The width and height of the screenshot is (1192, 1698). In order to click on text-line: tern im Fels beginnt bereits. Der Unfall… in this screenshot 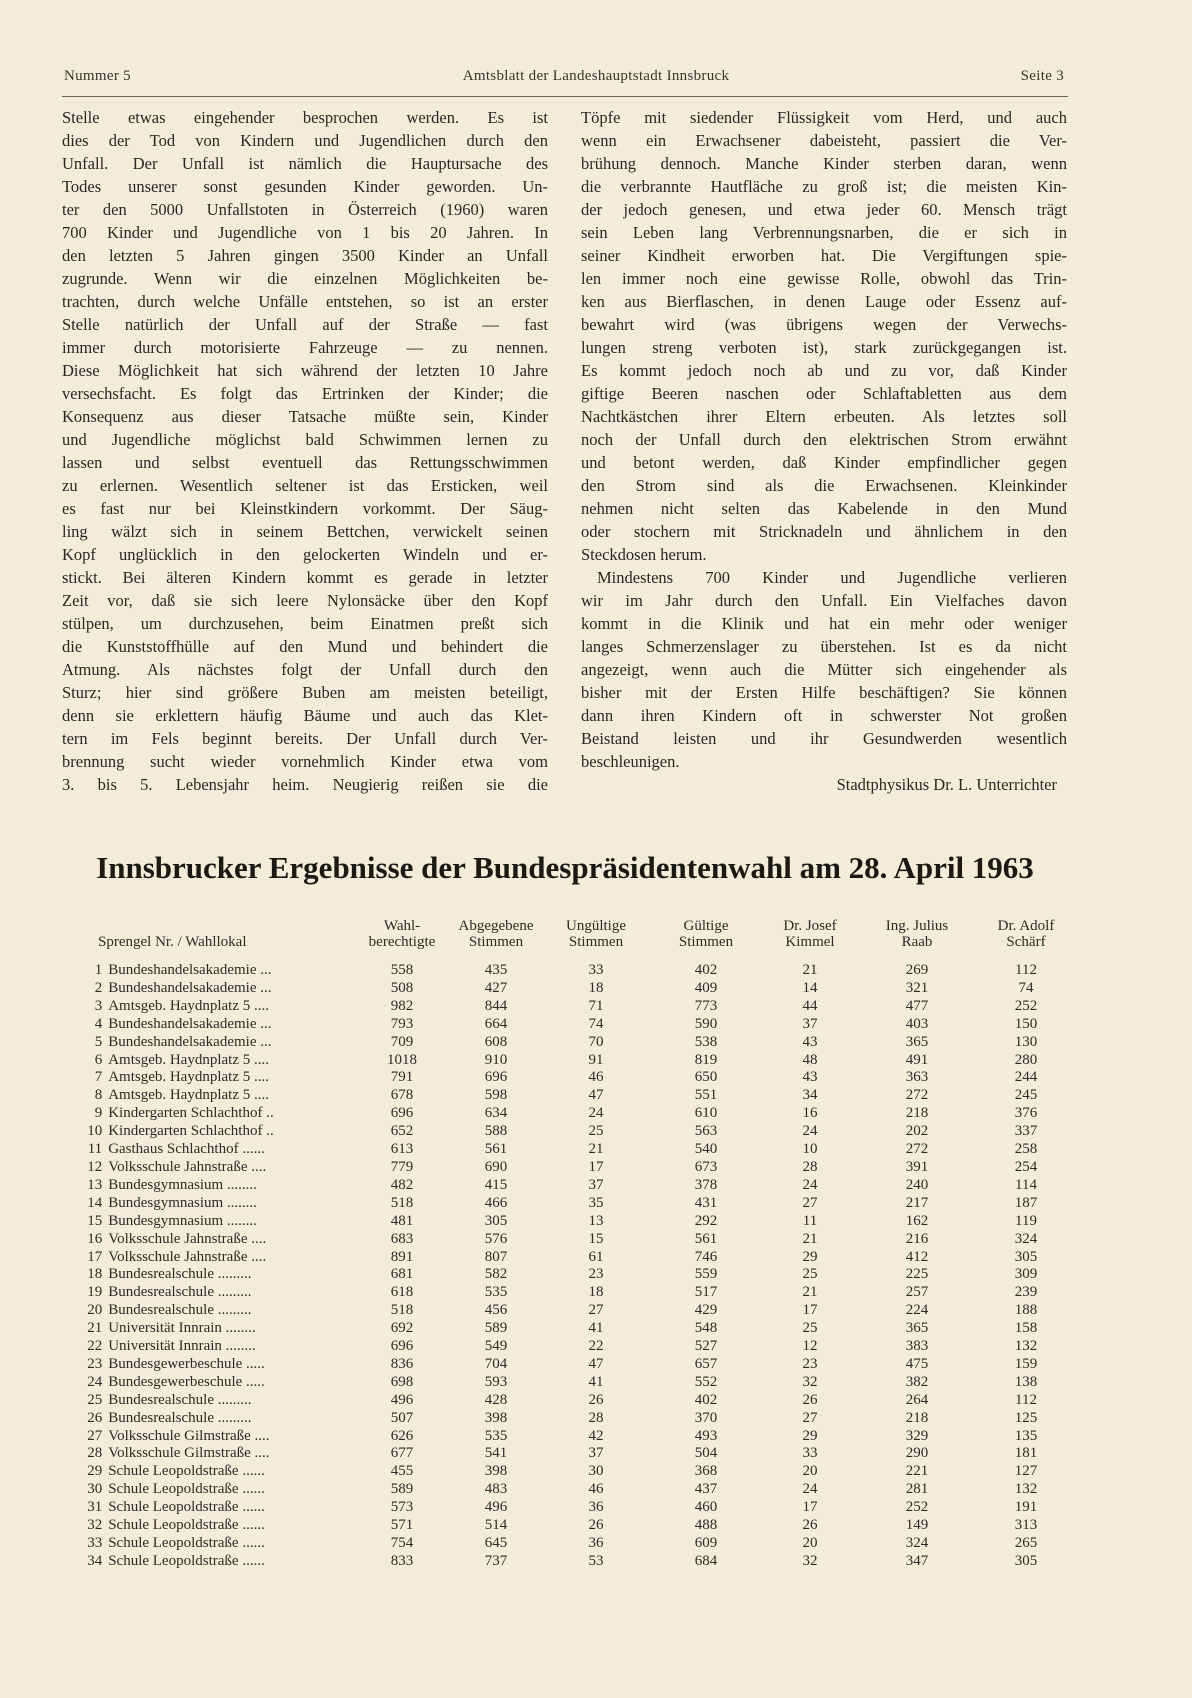, I will do `click(305, 738)`.